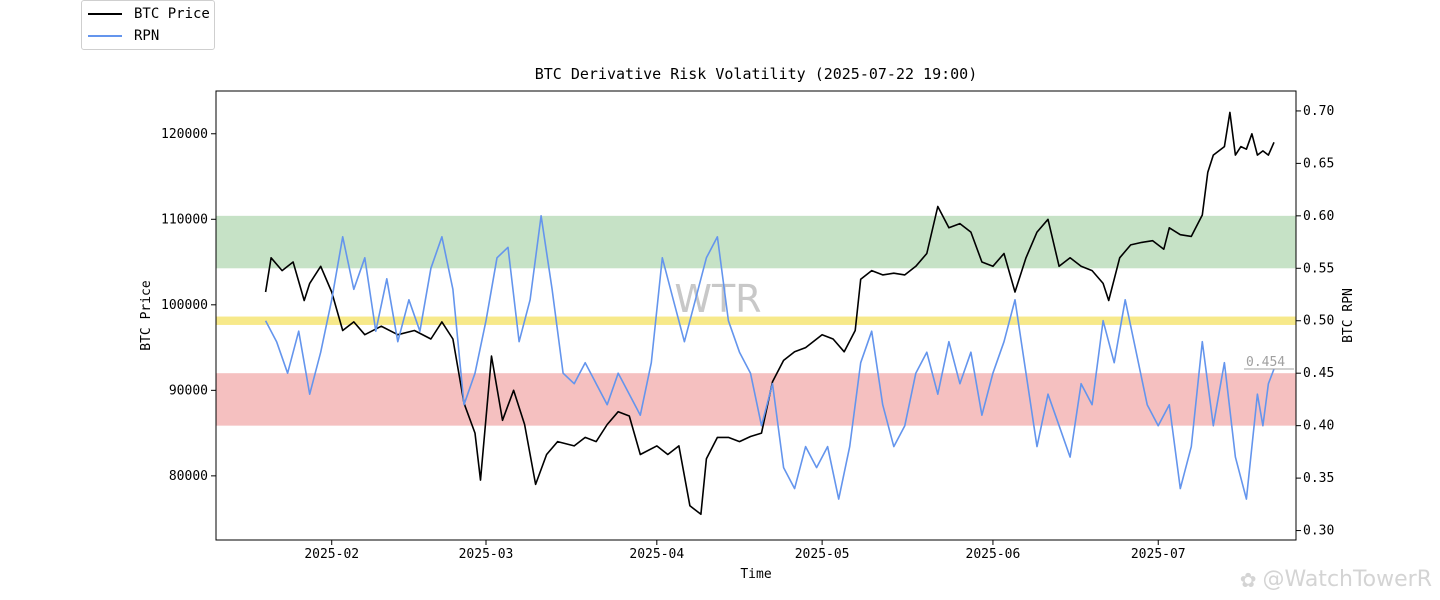  What do you see at coordinates (1318, 111) in the screenshot?
I see `y-right-tick-label-8: 0.70` at bounding box center [1318, 111].